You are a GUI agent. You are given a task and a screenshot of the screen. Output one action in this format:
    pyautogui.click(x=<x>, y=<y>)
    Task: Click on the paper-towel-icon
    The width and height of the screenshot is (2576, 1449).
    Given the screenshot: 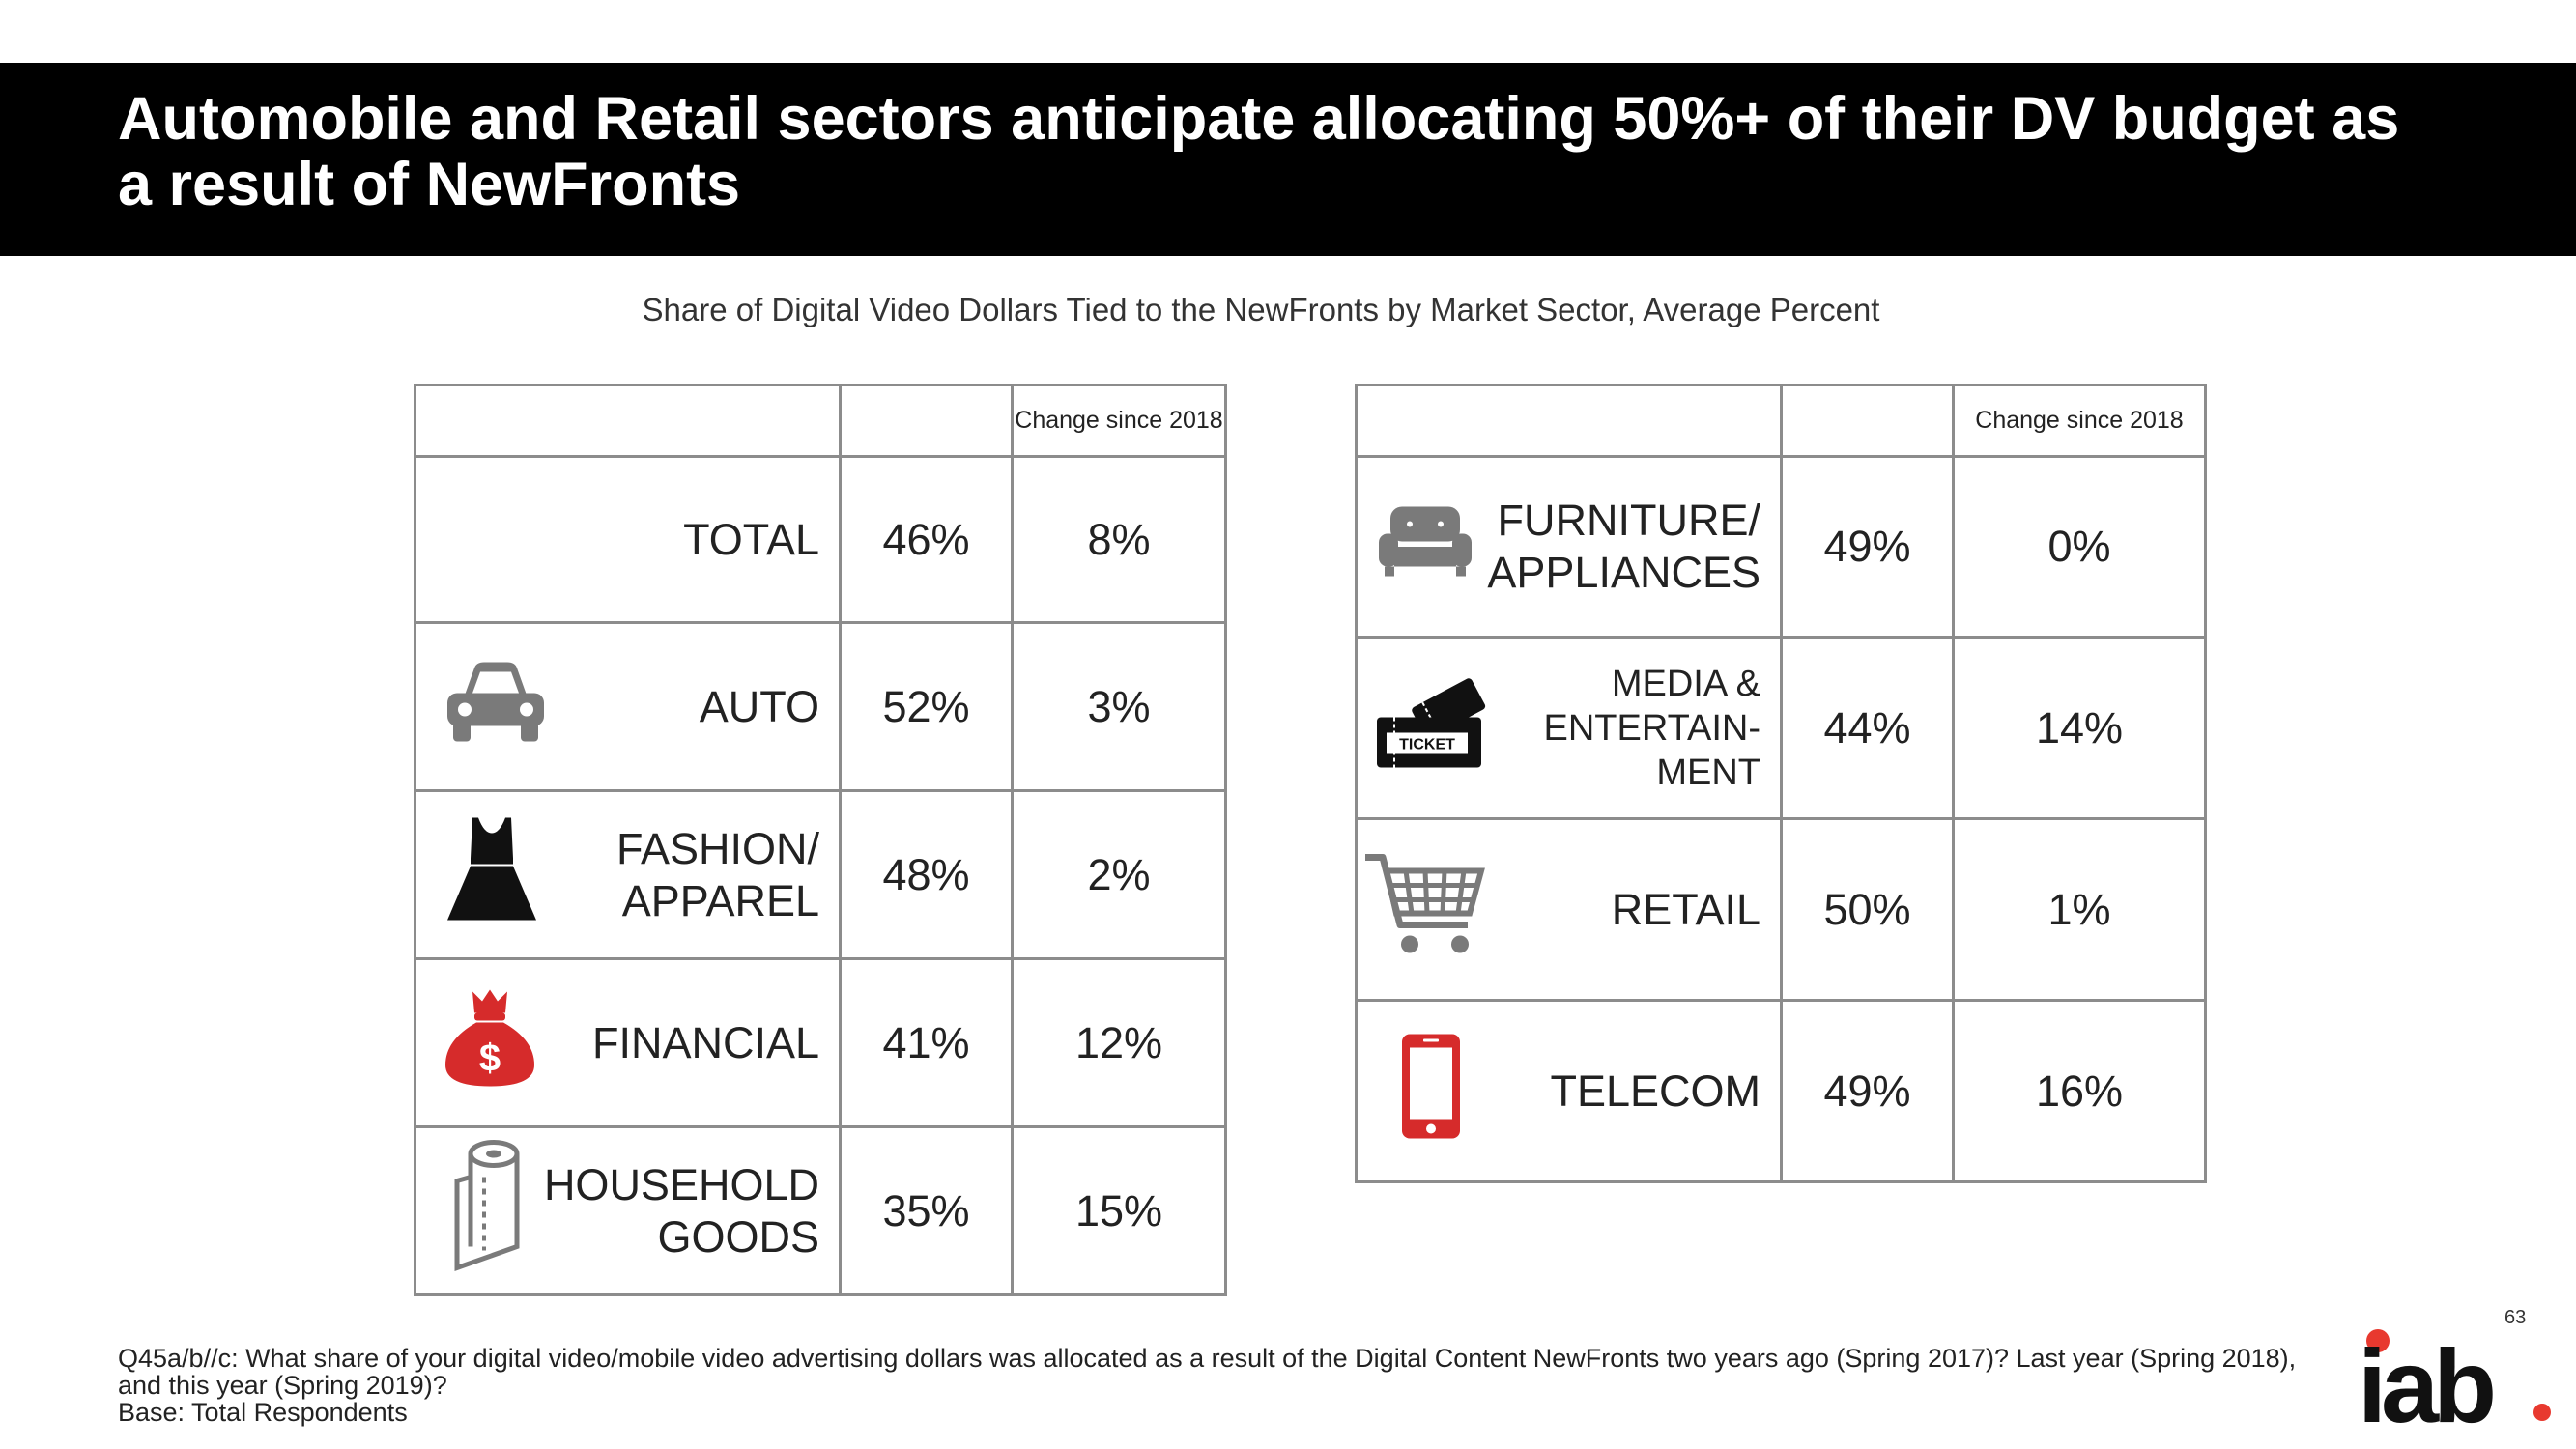 What is the action you would take?
    pyautogui.click(x=487, y=1211)
    